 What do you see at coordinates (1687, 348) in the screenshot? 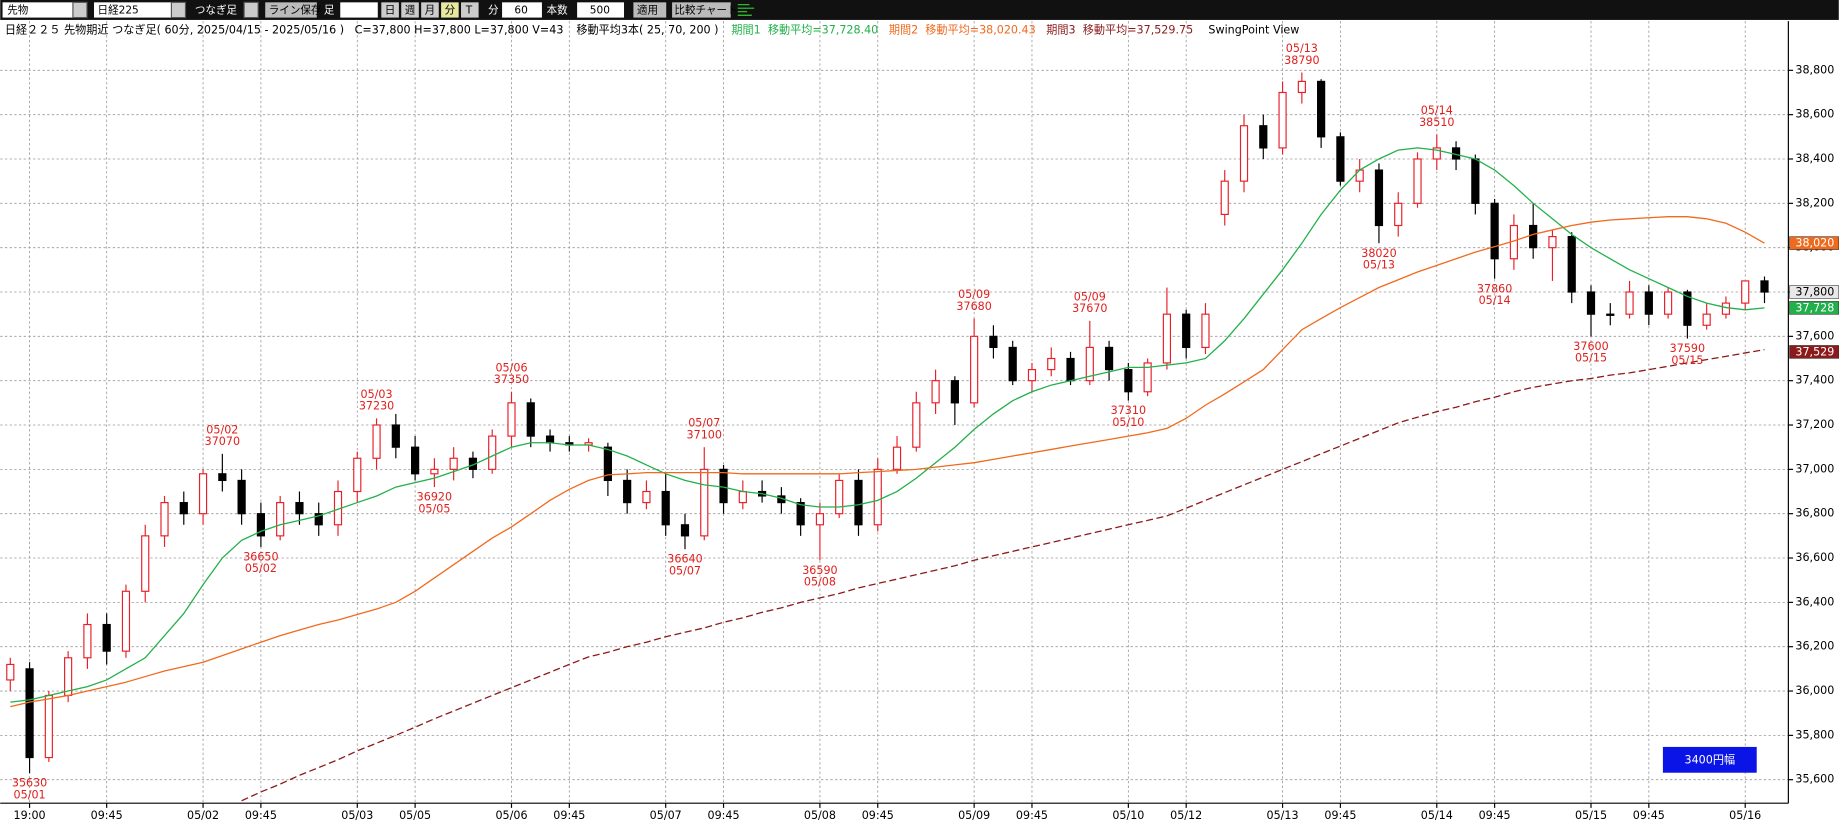
I see `swing-value: 37590` at bounding box center [1687, 348].